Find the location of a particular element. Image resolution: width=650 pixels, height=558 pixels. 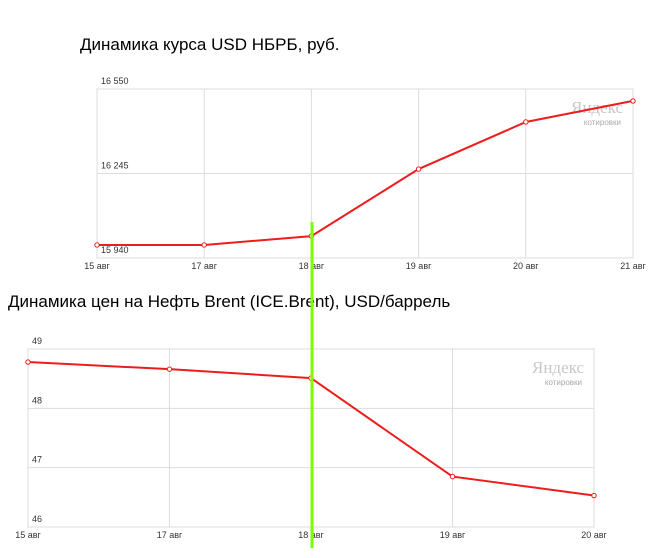

y-tick-label: 47 is located at coordinates (37, 460).